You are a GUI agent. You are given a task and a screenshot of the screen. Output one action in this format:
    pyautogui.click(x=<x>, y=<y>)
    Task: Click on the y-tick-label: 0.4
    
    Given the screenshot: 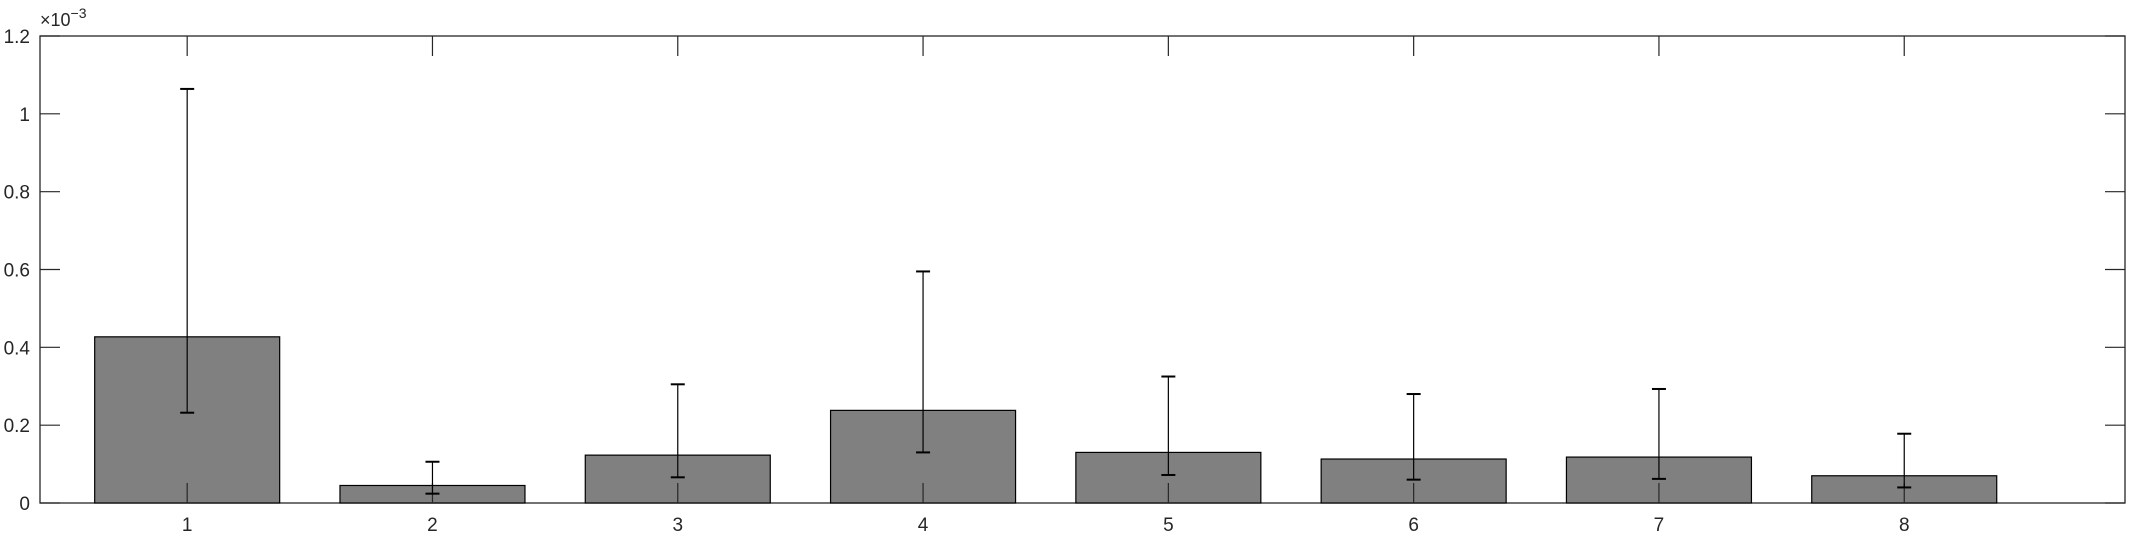 What is the action you would take?
    pyautogui.click(x=17, y=348)
    